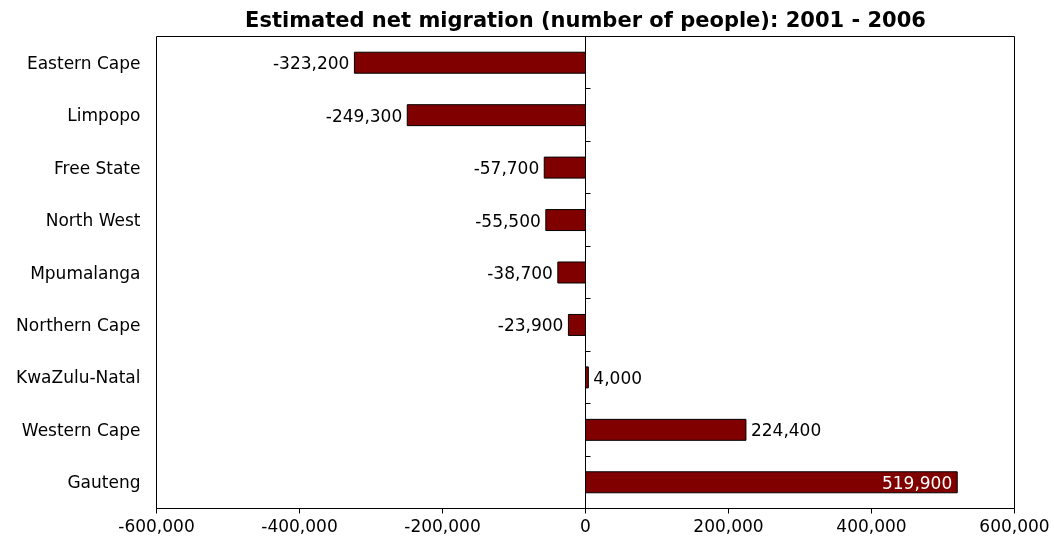 This screenshot has width=1054, height=549. I want to click on x-tick-label: -400,000, so click(299, 525).